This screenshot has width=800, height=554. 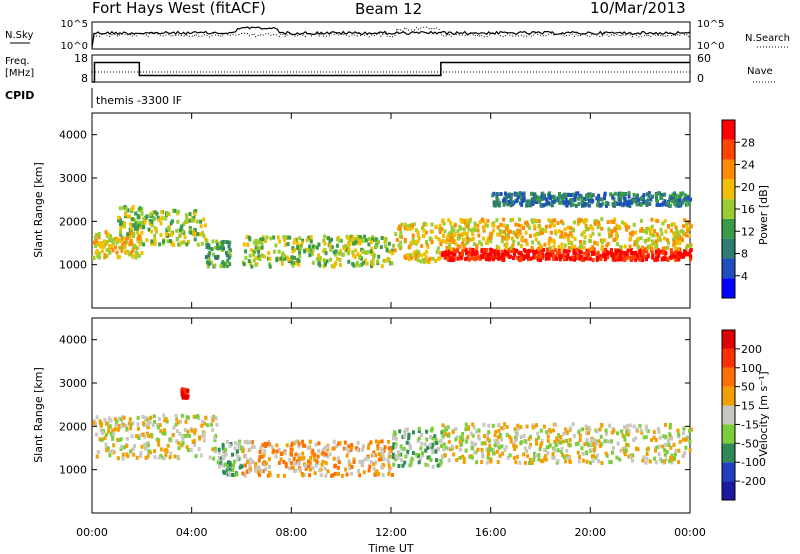 What do you see at coordinates (391, 37) in the screenshot?
I see `nsky-trace` at bounding box center [391, 37].